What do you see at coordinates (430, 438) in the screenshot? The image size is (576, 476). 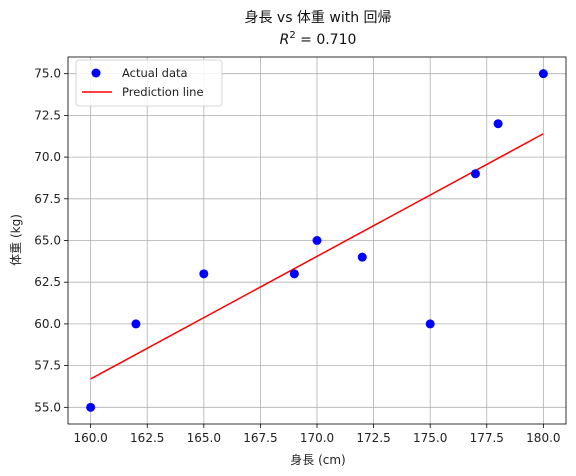 I see `x-tick-label: 175.0` at bounding box center [430, 438].